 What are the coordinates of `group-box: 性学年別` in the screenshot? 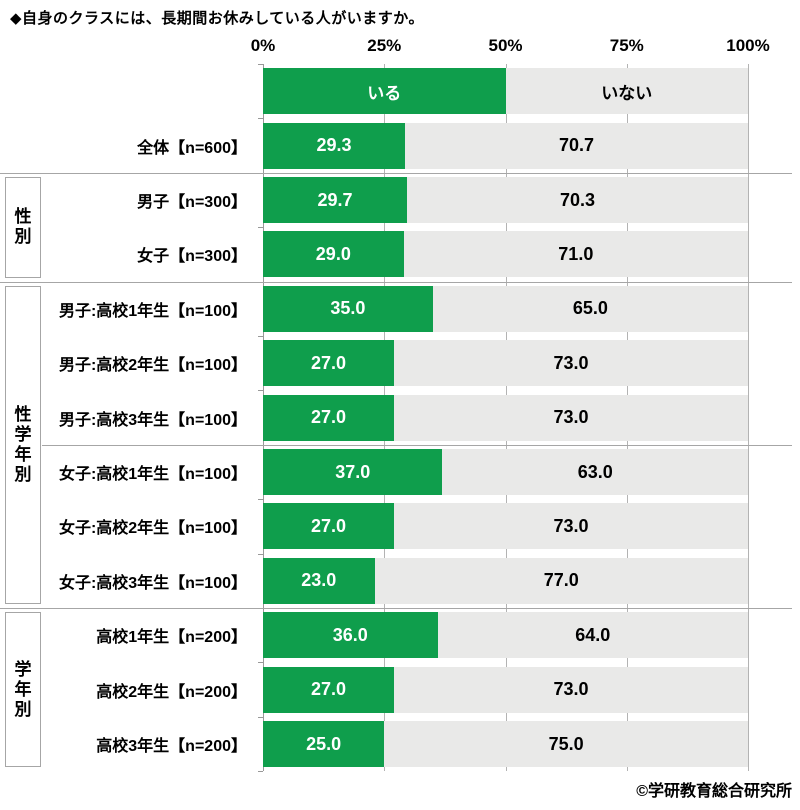 It's located at (23, 444).